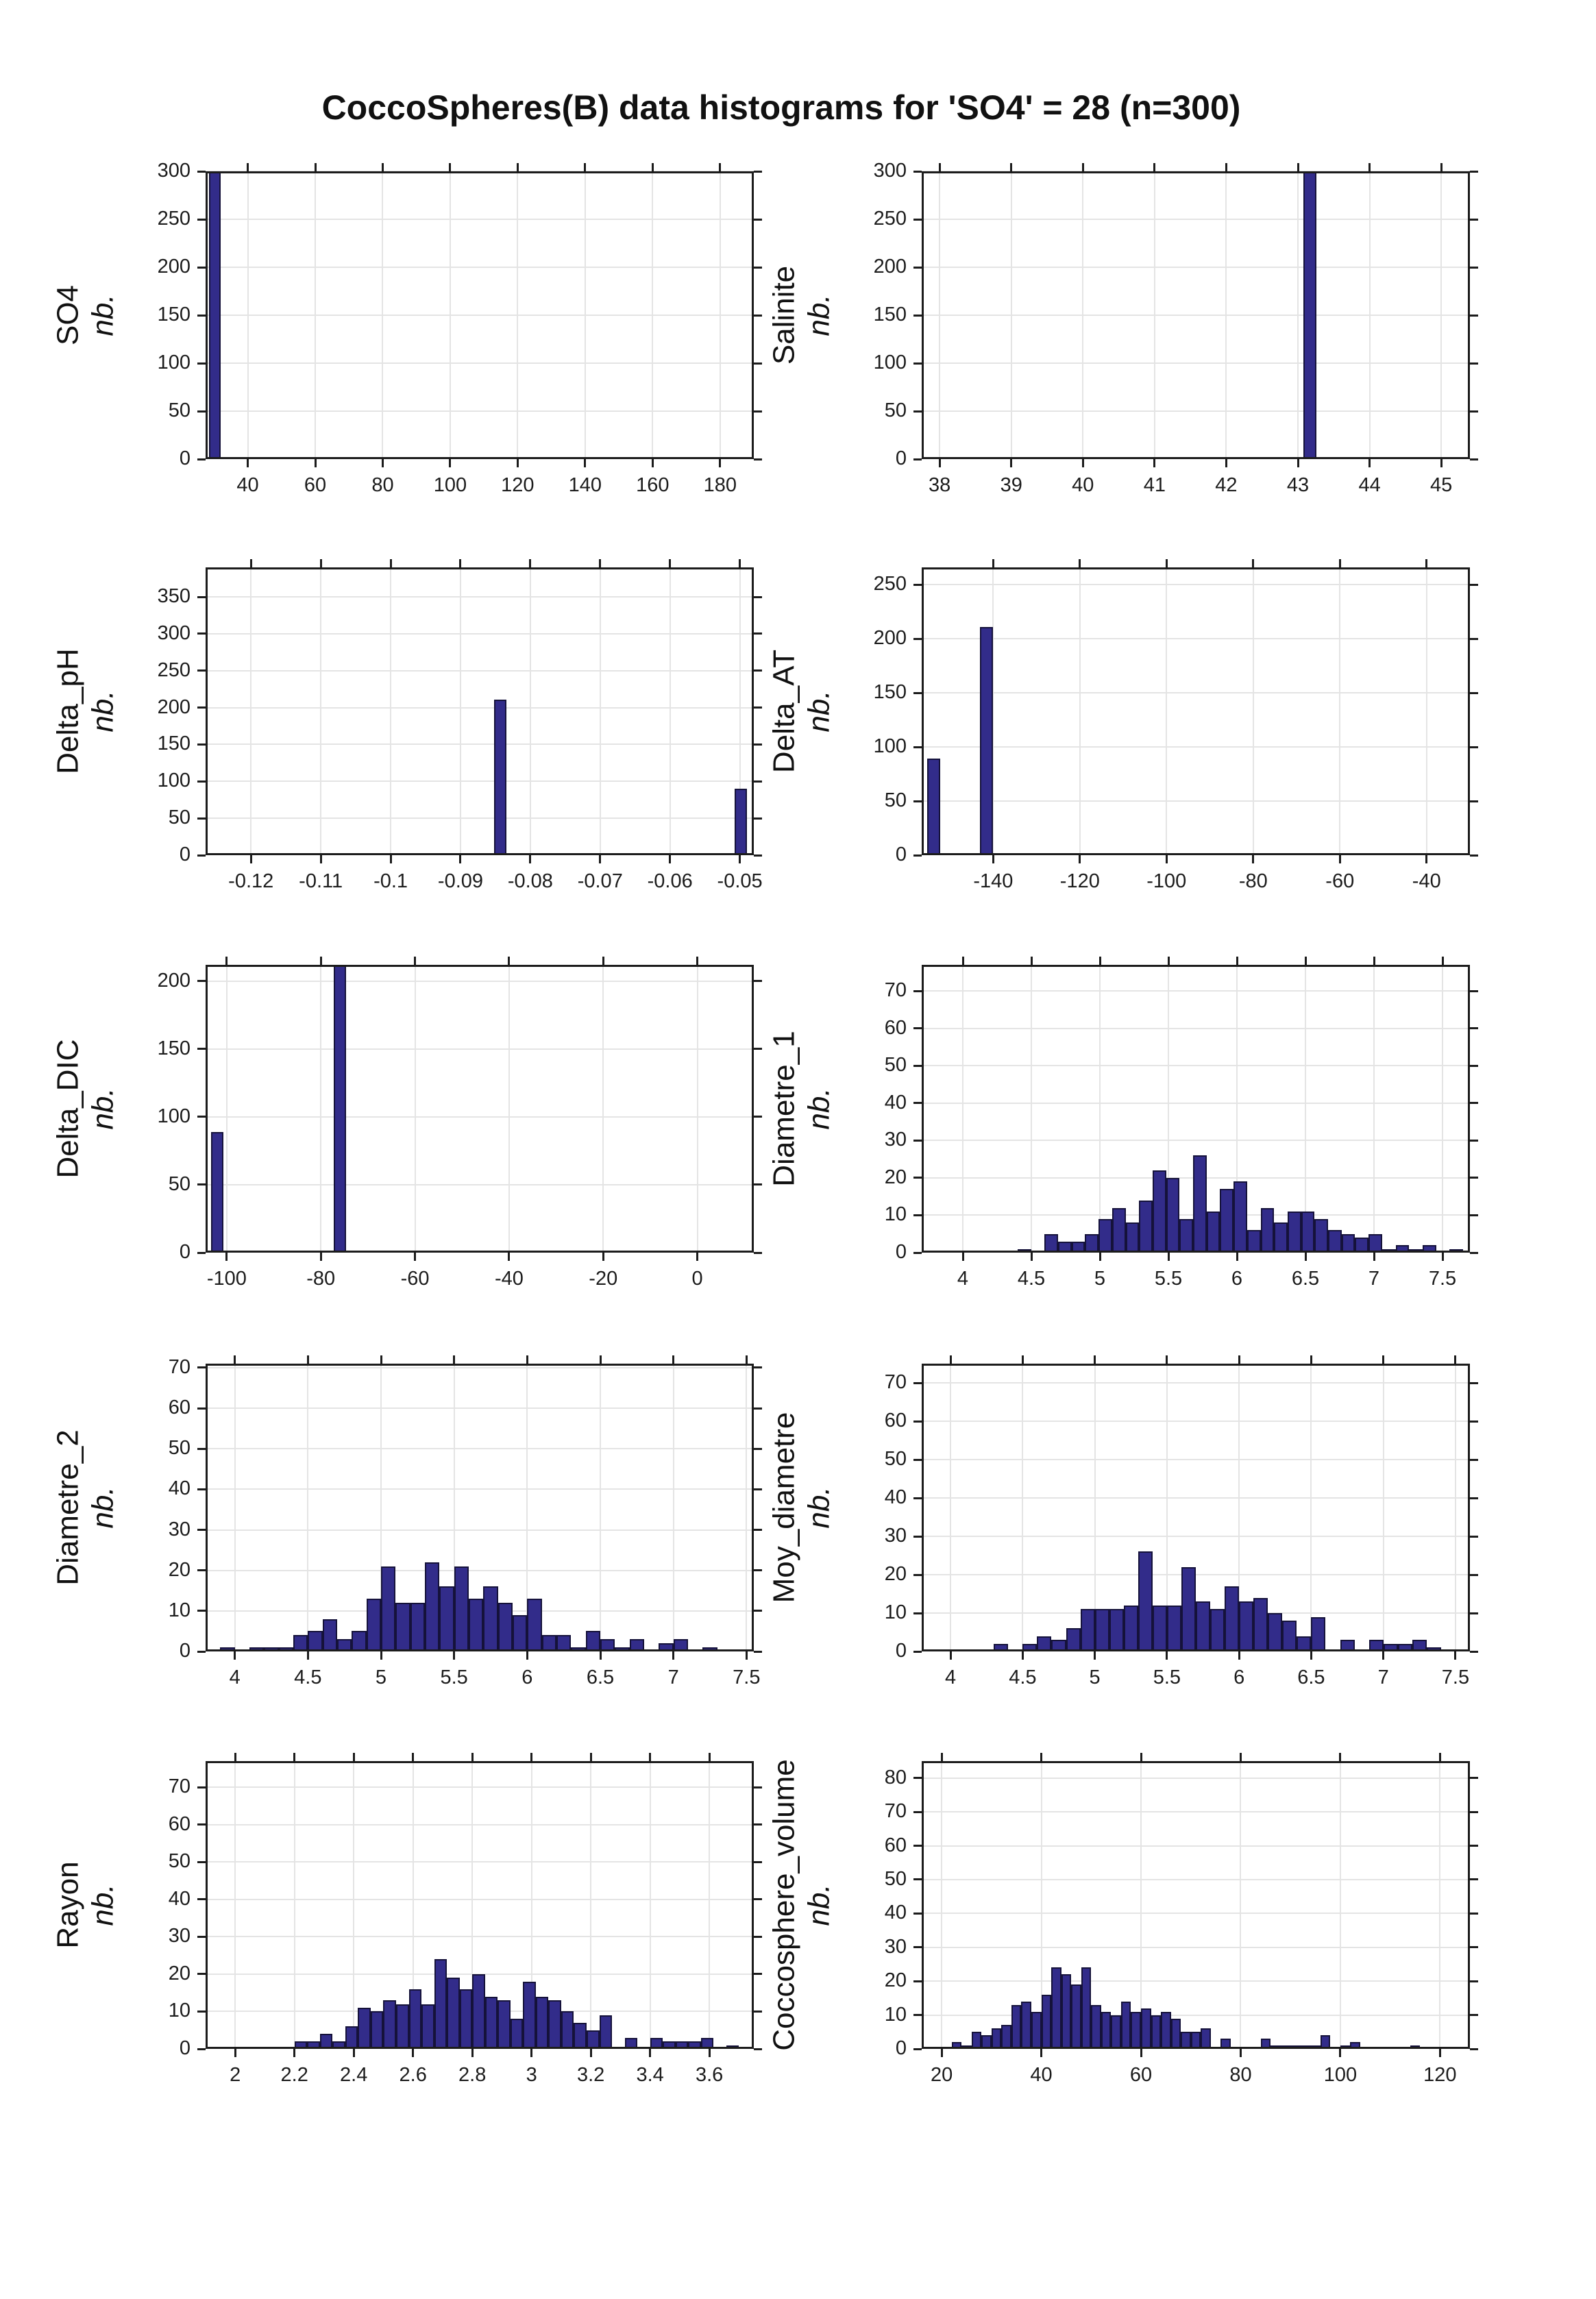 Image resolution: width=1596 pixels, height=2299 pixels. Describe the element at coordinates (901, 1651) in the screenshot. I see `y-tick-label: 0` at that location.